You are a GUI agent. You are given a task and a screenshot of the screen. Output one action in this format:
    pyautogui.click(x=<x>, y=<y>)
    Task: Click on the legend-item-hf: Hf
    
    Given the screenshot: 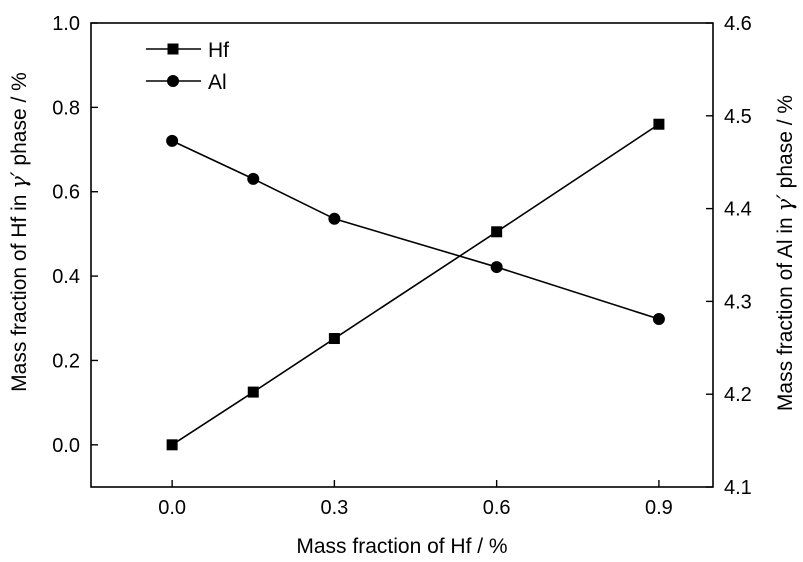 What is the action you would take?
    pyautogui.click(x=187, y=50)
    